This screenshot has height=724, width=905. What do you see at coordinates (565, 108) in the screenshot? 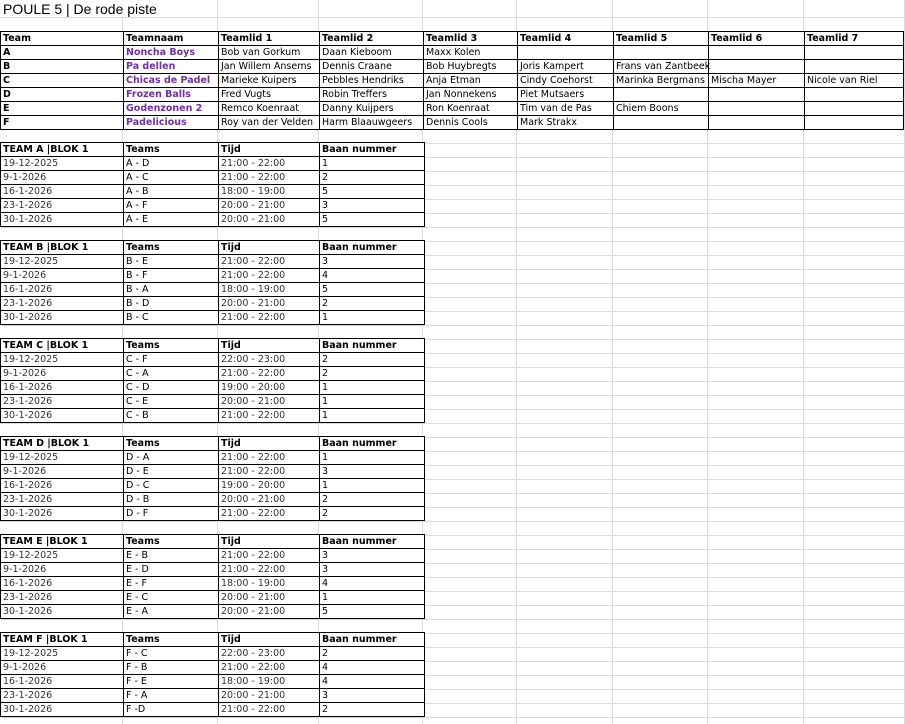
I see `cell: Tim van de Pas` at bounding box center [565, 108].